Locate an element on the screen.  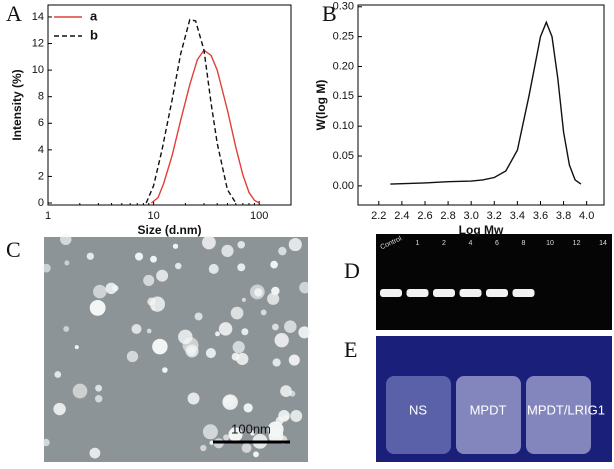
x-tick-label: 2.4 is located at coordinates (401, 216).